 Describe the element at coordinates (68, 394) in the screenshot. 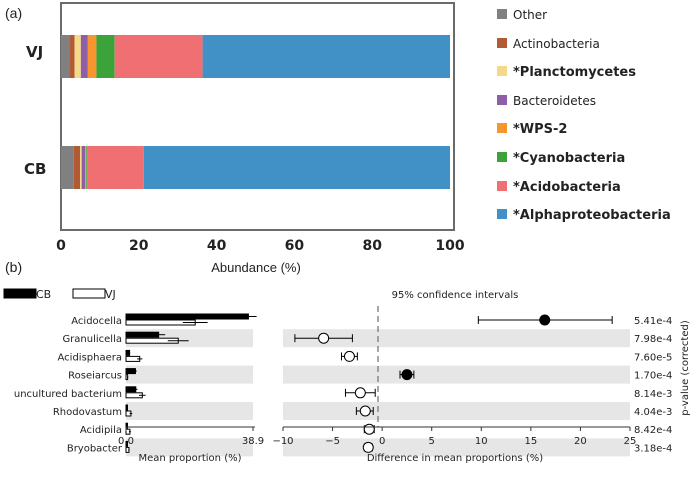

I see `genus-label-uncultured-bacterium: uncultured bacterium` at that location.